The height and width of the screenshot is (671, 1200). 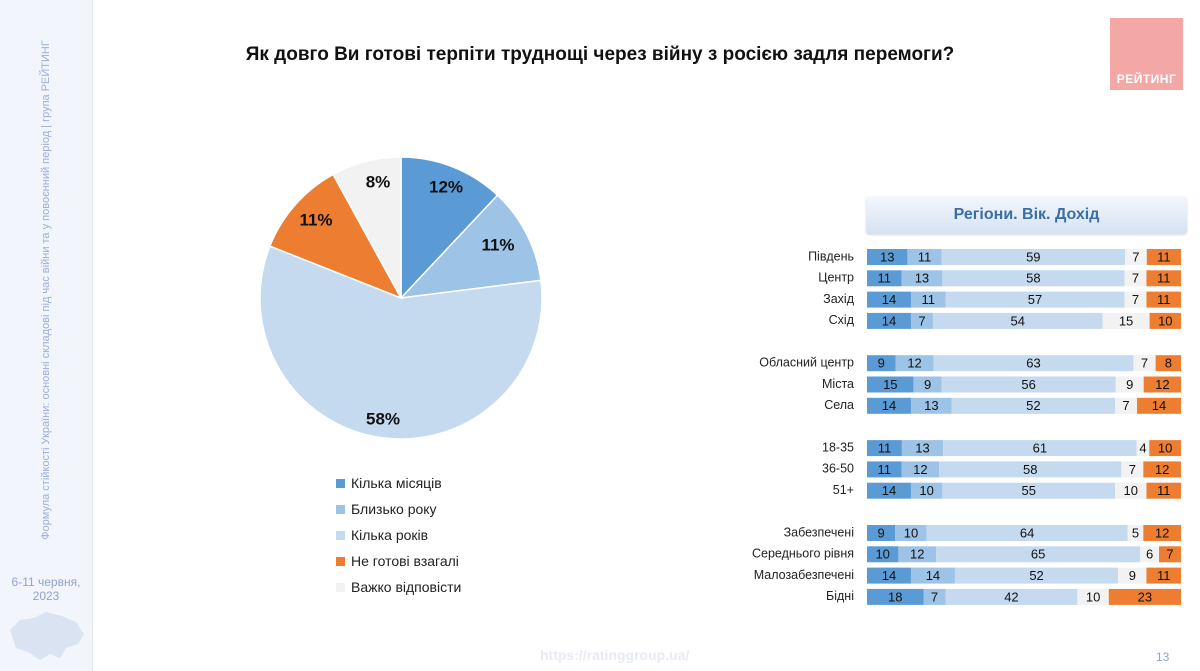 What do you see at coordinates (1168, 363) in the screenshot?
I see `bar-value-label: 8` at bounding box center [1168, 363].